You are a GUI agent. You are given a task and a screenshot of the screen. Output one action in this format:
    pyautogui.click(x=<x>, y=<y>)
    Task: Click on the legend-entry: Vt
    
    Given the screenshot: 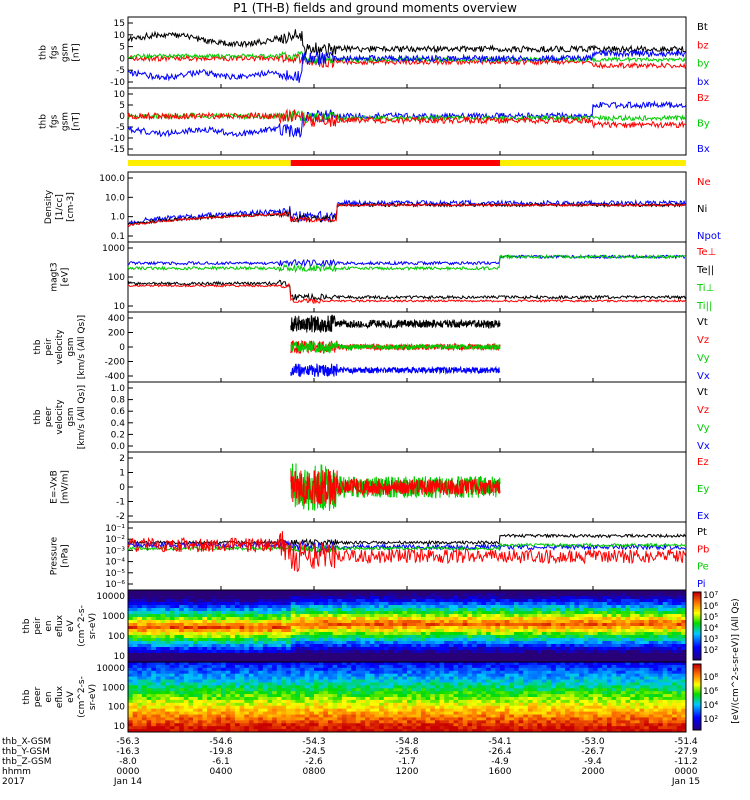 What is the action you would take?
    pyautogui.click(x=702, y=322)
    